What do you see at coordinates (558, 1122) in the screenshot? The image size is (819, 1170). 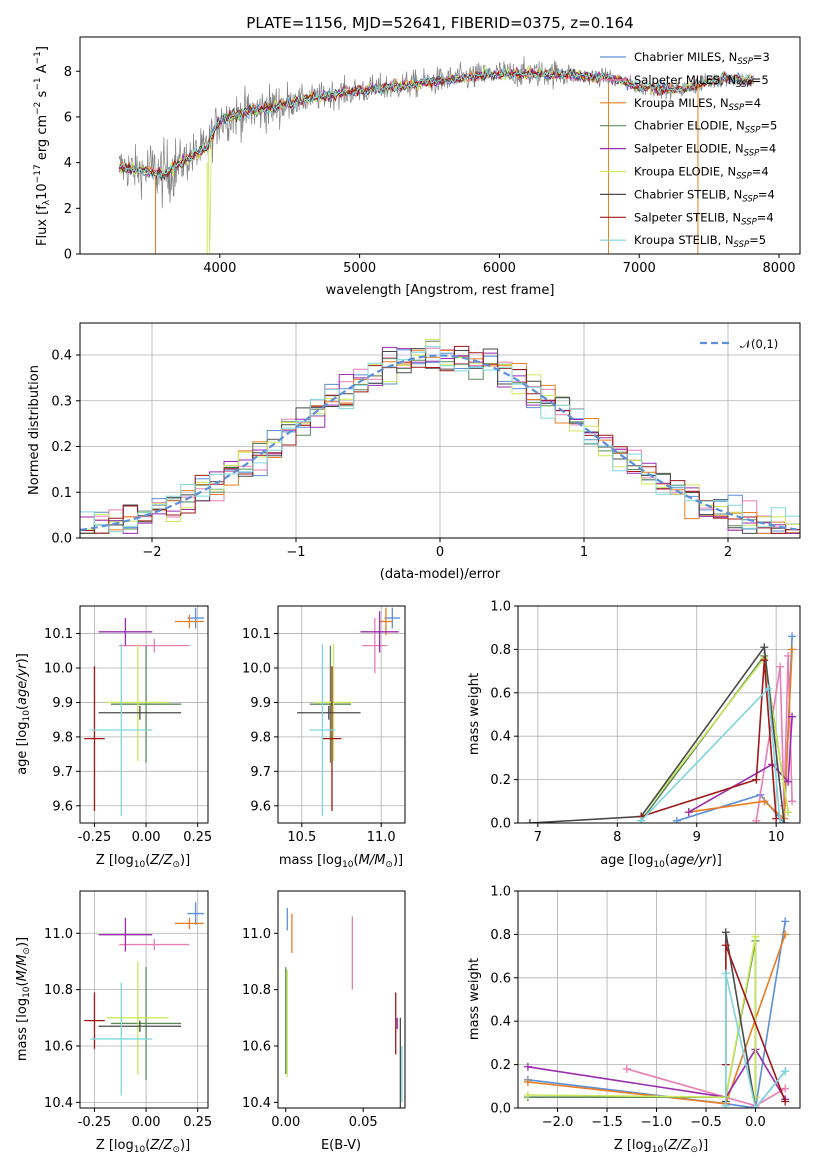 I see `x-tick-label: −2.0` at bounding box center [558, 1122].